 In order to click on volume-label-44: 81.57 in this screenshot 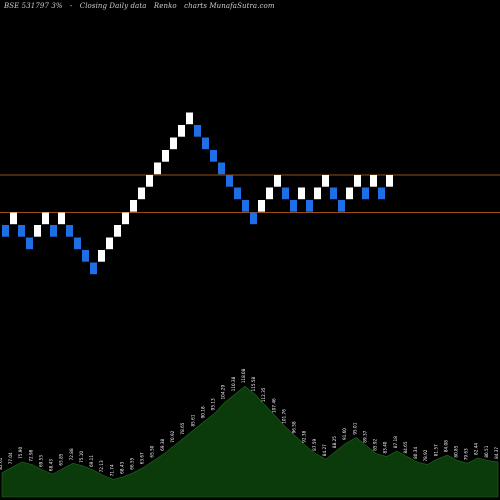, I will do `click(435, 450)`.